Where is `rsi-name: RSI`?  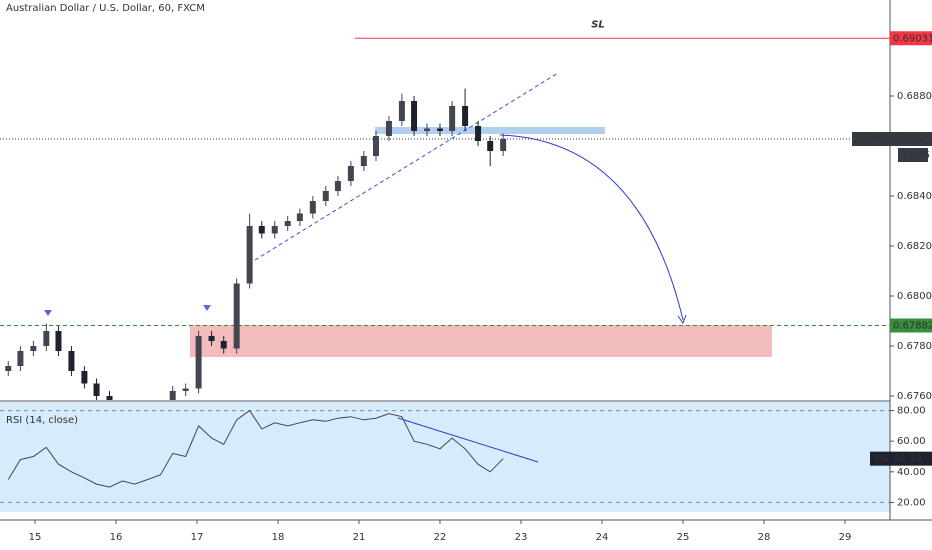 rsi-name: RSI is located at coordinates (881, 459).